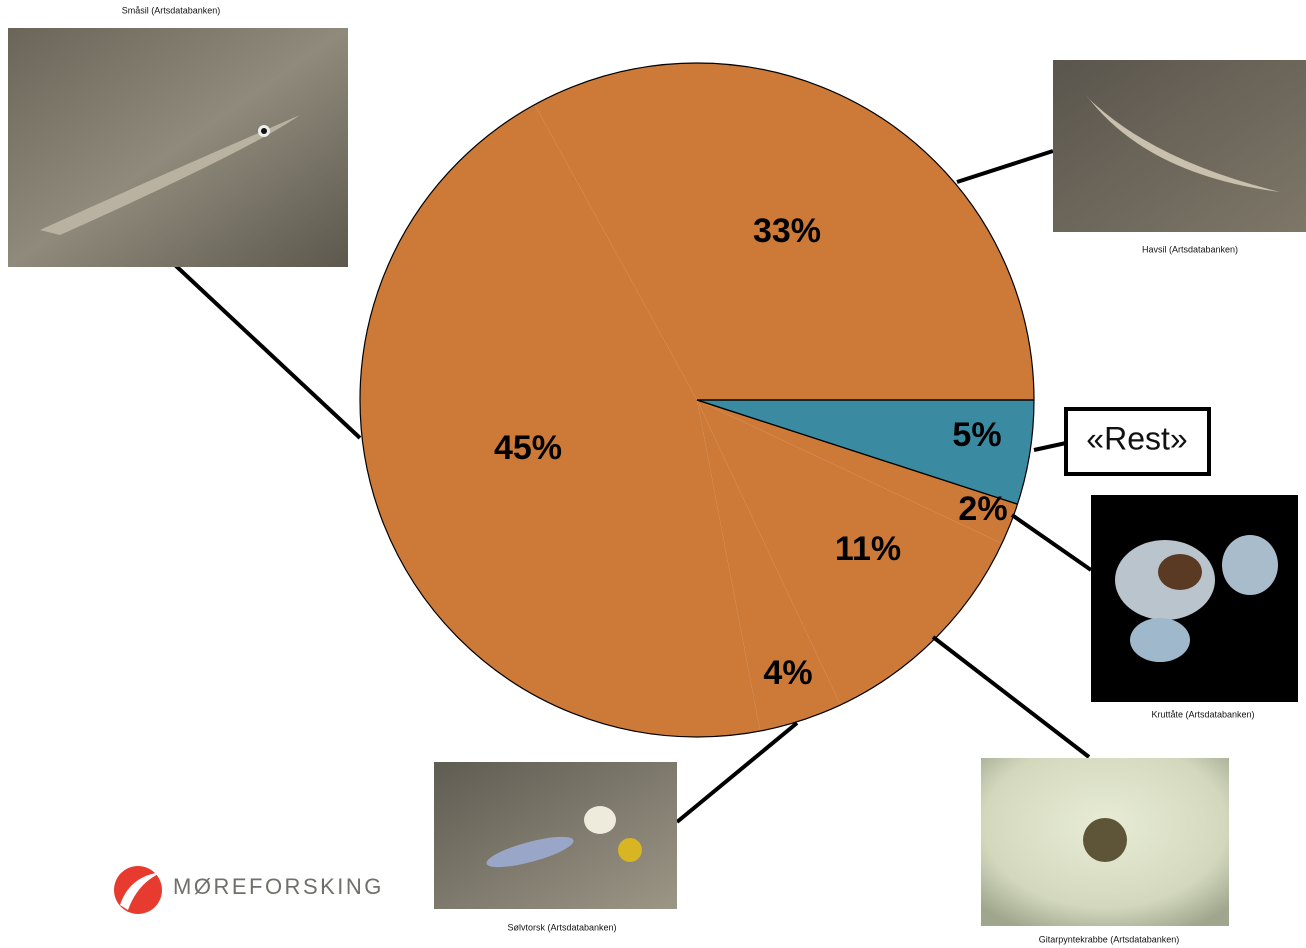 Image resolution: width=1306 pixels, height=948 pixels. Describe the element at coordinates (976, 435) in the screenshot. I see `slice-label: 5%` at that location.